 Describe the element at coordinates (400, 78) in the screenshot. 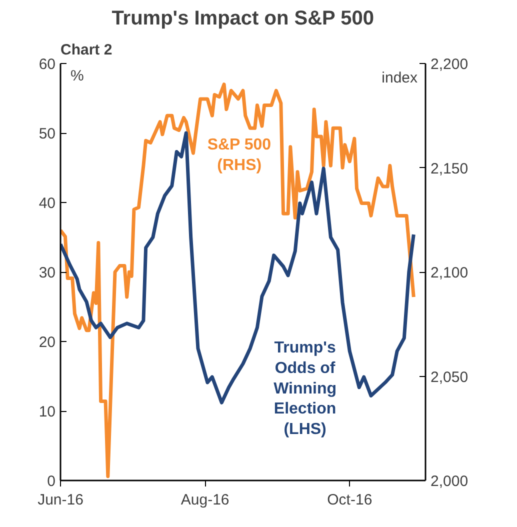

I see `y2-axis-title: index` at that location.